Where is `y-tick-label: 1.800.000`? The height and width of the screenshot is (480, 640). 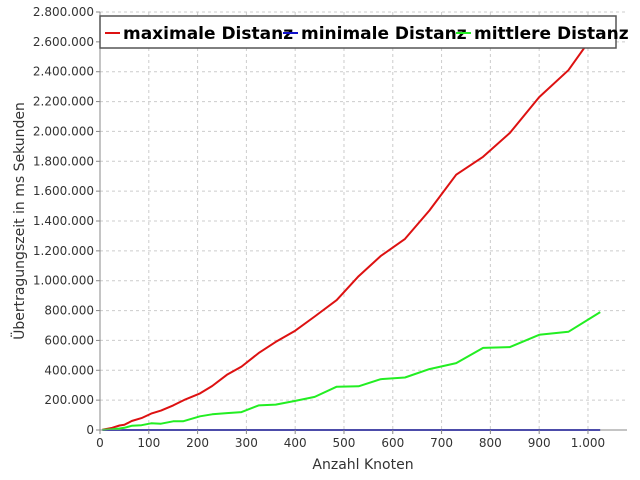
y-tick-label: 1.800.000 is located at coordinates (63, 161).